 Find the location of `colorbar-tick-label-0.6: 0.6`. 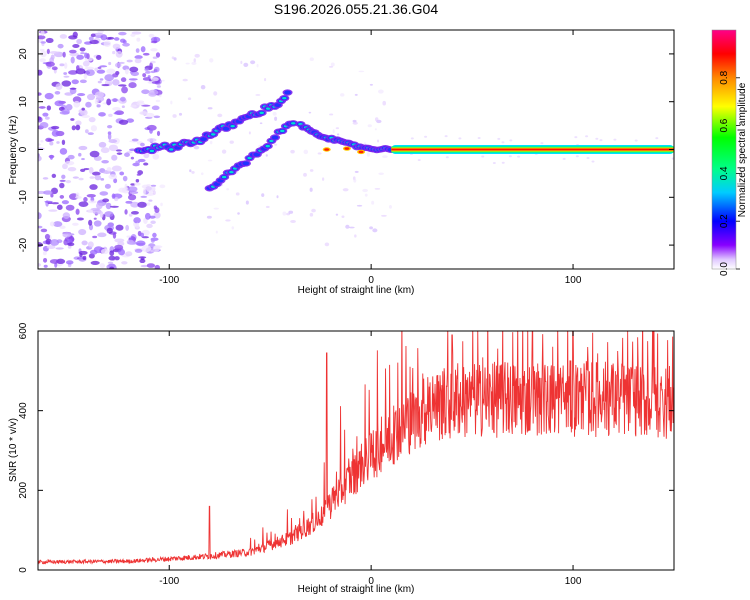

colorbar-tick-label-0.6: 0.6 is located at coordinates (724, 125).